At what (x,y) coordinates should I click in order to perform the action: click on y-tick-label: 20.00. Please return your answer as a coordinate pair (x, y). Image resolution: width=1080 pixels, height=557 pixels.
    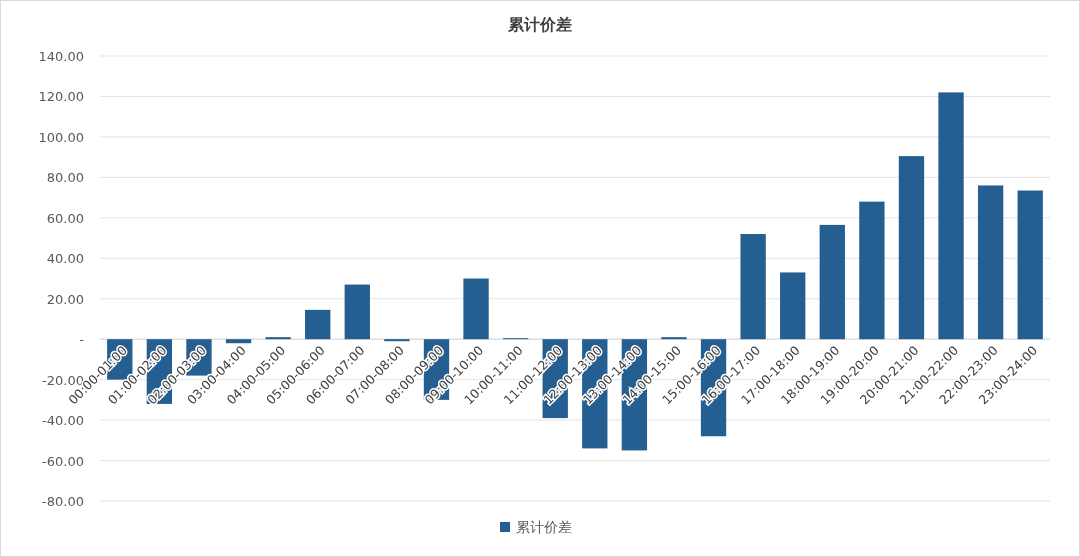
    Looking at the image, I should click on (65, 299).